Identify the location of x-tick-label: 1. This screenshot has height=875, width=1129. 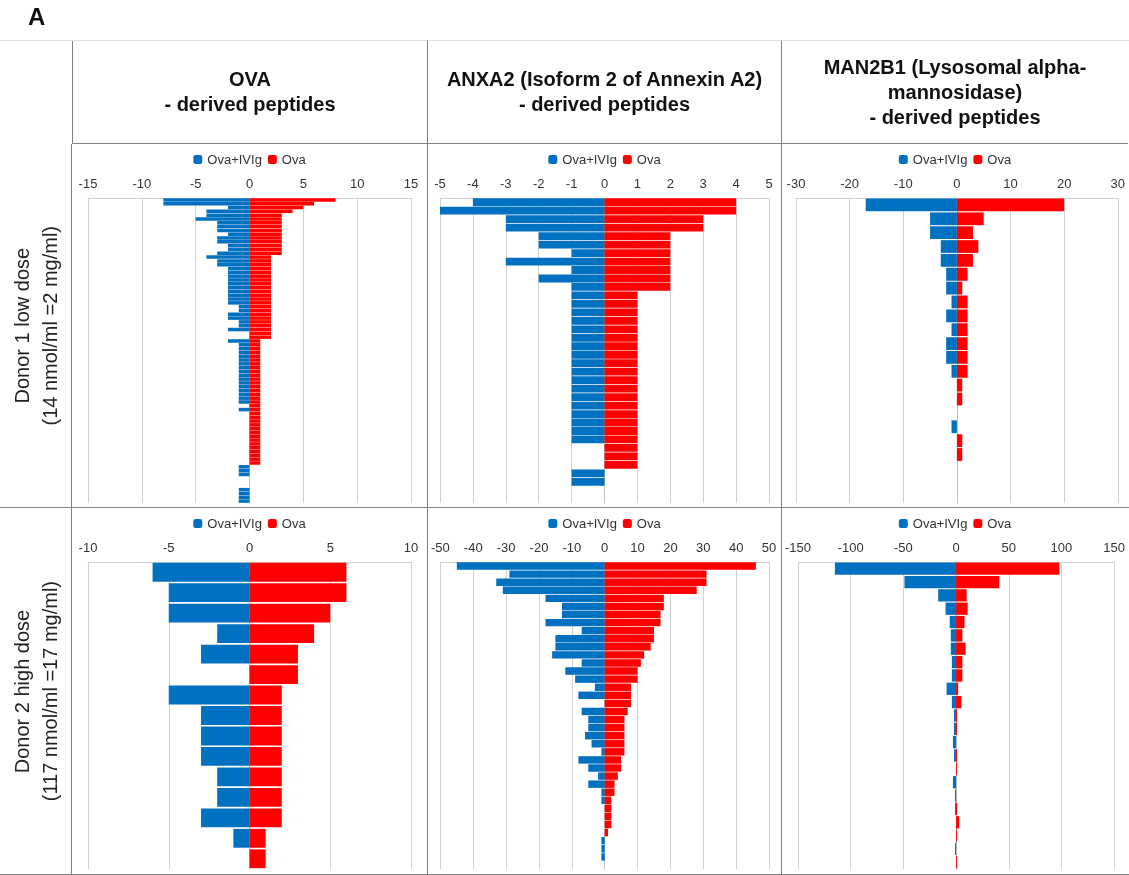
(637, 183).